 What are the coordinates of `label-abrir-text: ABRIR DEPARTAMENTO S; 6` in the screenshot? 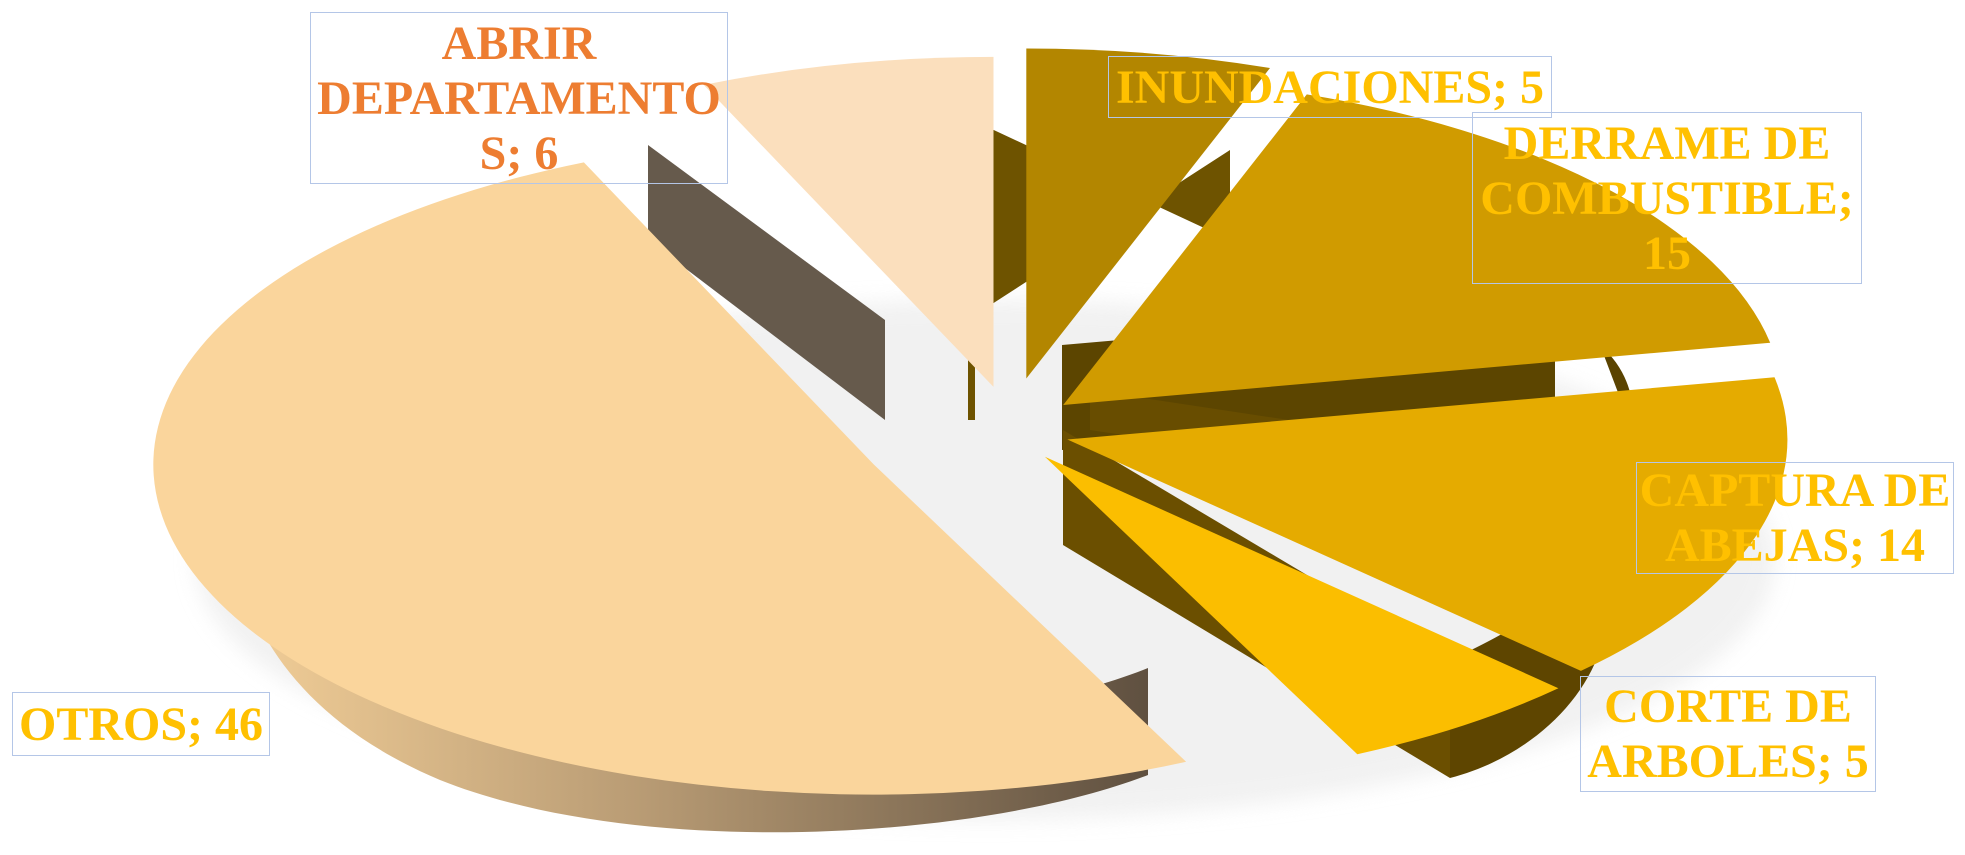 It's located at (519, 98).